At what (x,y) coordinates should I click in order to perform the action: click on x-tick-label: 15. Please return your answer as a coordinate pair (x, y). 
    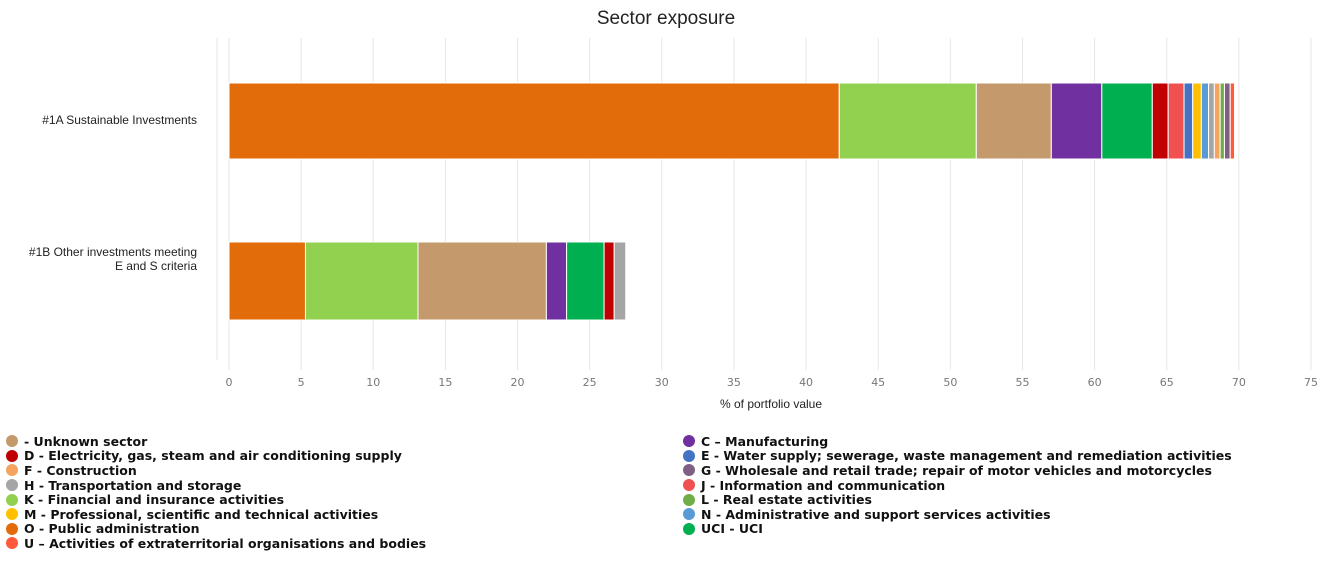
    Looking at the image, I should click on (445, 382).